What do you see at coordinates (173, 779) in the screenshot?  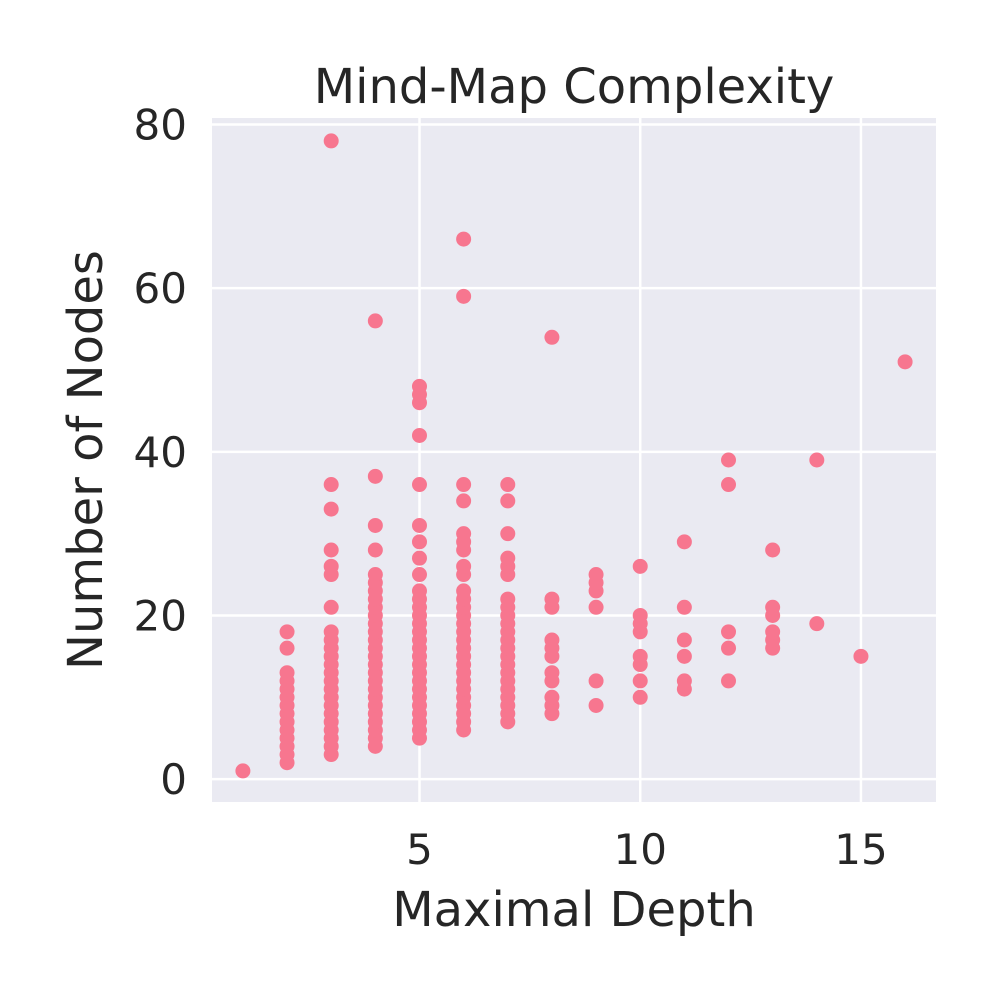 I see `y-tick-label: 0` at bounding box center [173, 779].